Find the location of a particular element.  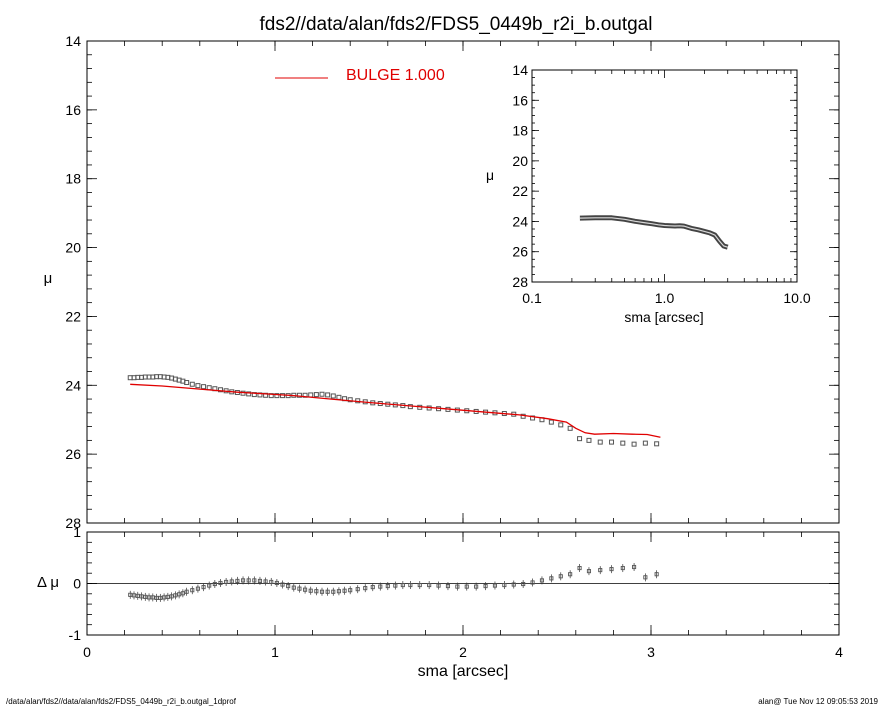

x-tick-label: 4 is located at coordinates (839, 652).